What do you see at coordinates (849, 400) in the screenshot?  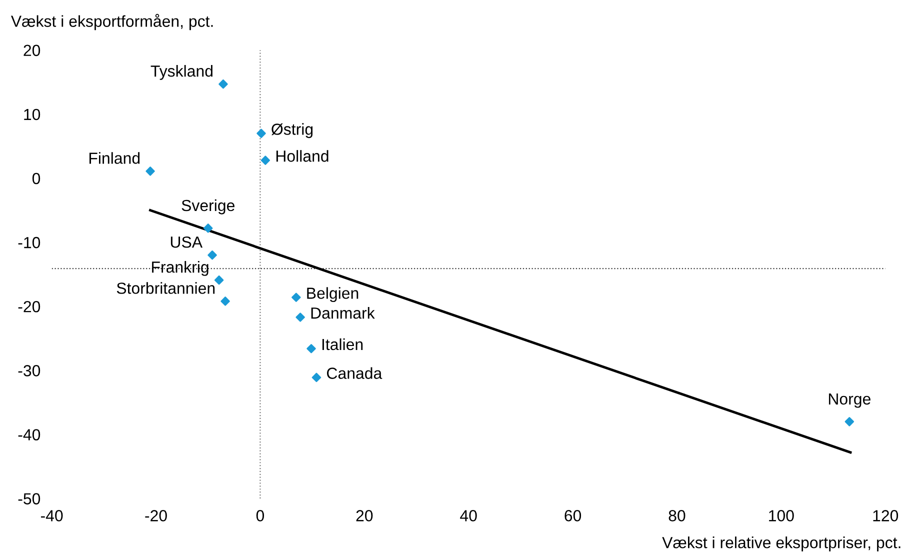 I see `annotation: Norge` at bounding box center [849, 400].